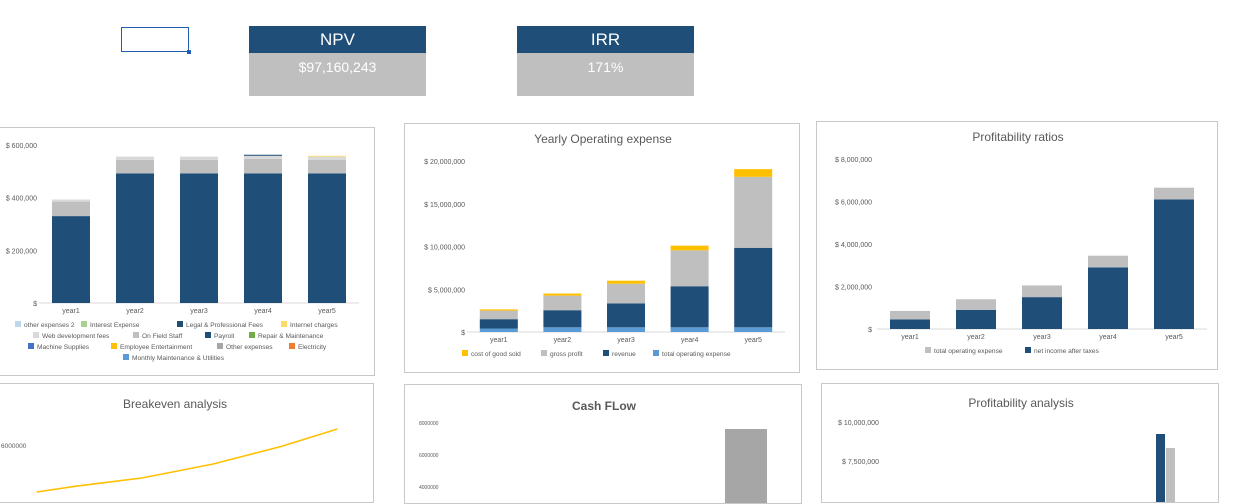 The height and width of the screenshot is (504, 1236). I want to click on irr-card: IRR 171%, so click(605, 61).